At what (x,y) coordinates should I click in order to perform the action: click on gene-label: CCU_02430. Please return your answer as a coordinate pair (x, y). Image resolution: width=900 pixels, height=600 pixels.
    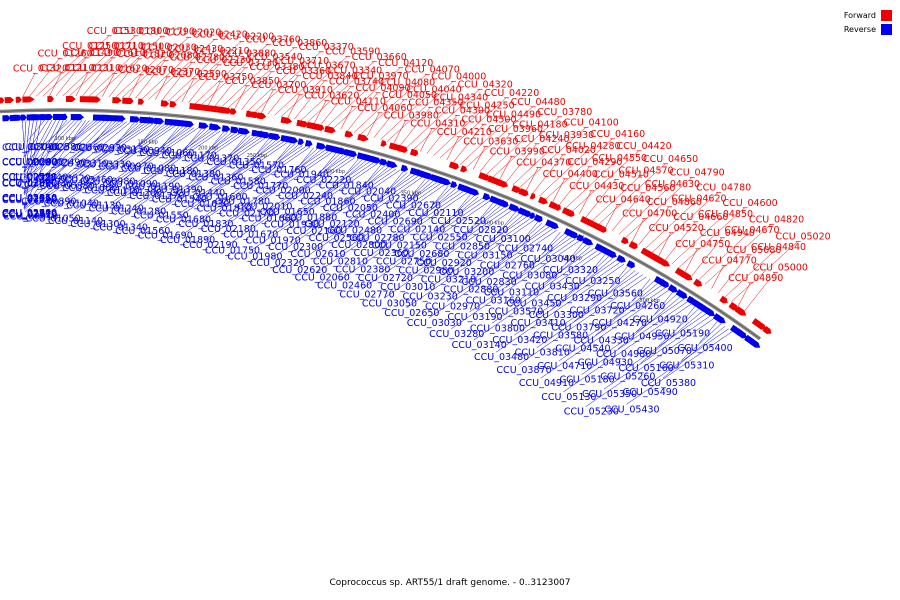
    Looking at the image, I should click on (195, 49).